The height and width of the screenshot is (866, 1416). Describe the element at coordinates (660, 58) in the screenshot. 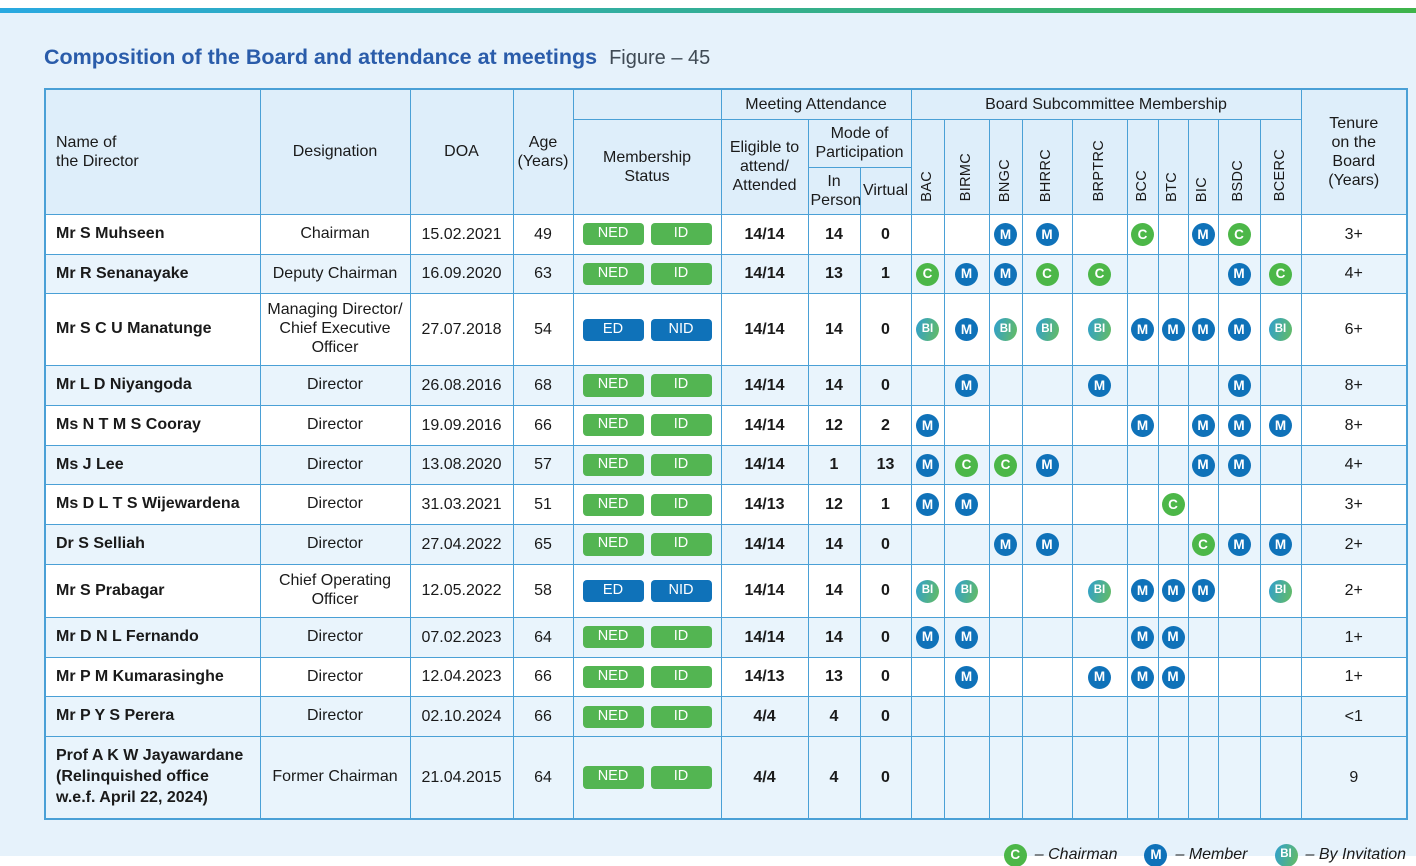

I see `figure-label: Figure – 45` at that location.